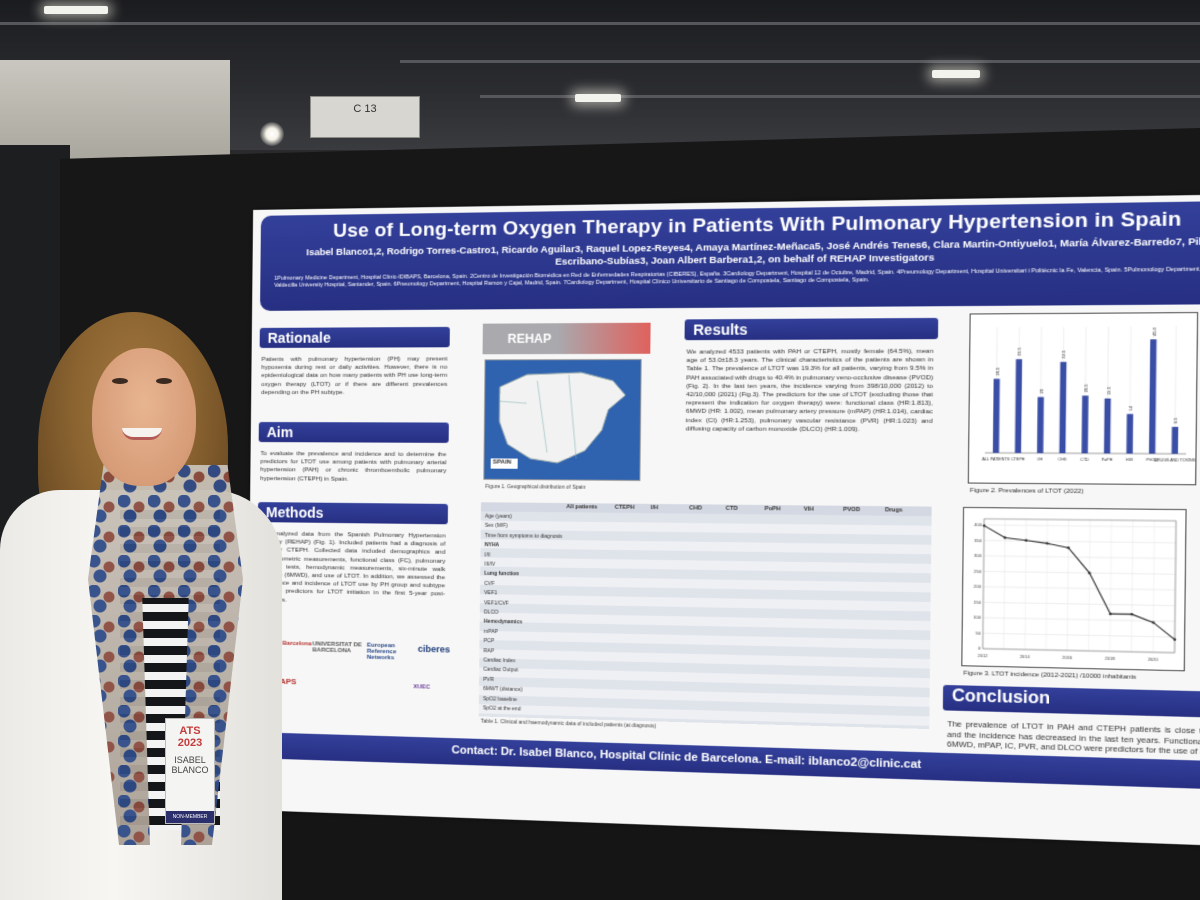 The width and height of the screenshot is (1200, 900). What do you see at coordinates (1067, 658) in the screenshot?
I see `line-chart-x-tick: 2016` at bounding box center [1067, 658].